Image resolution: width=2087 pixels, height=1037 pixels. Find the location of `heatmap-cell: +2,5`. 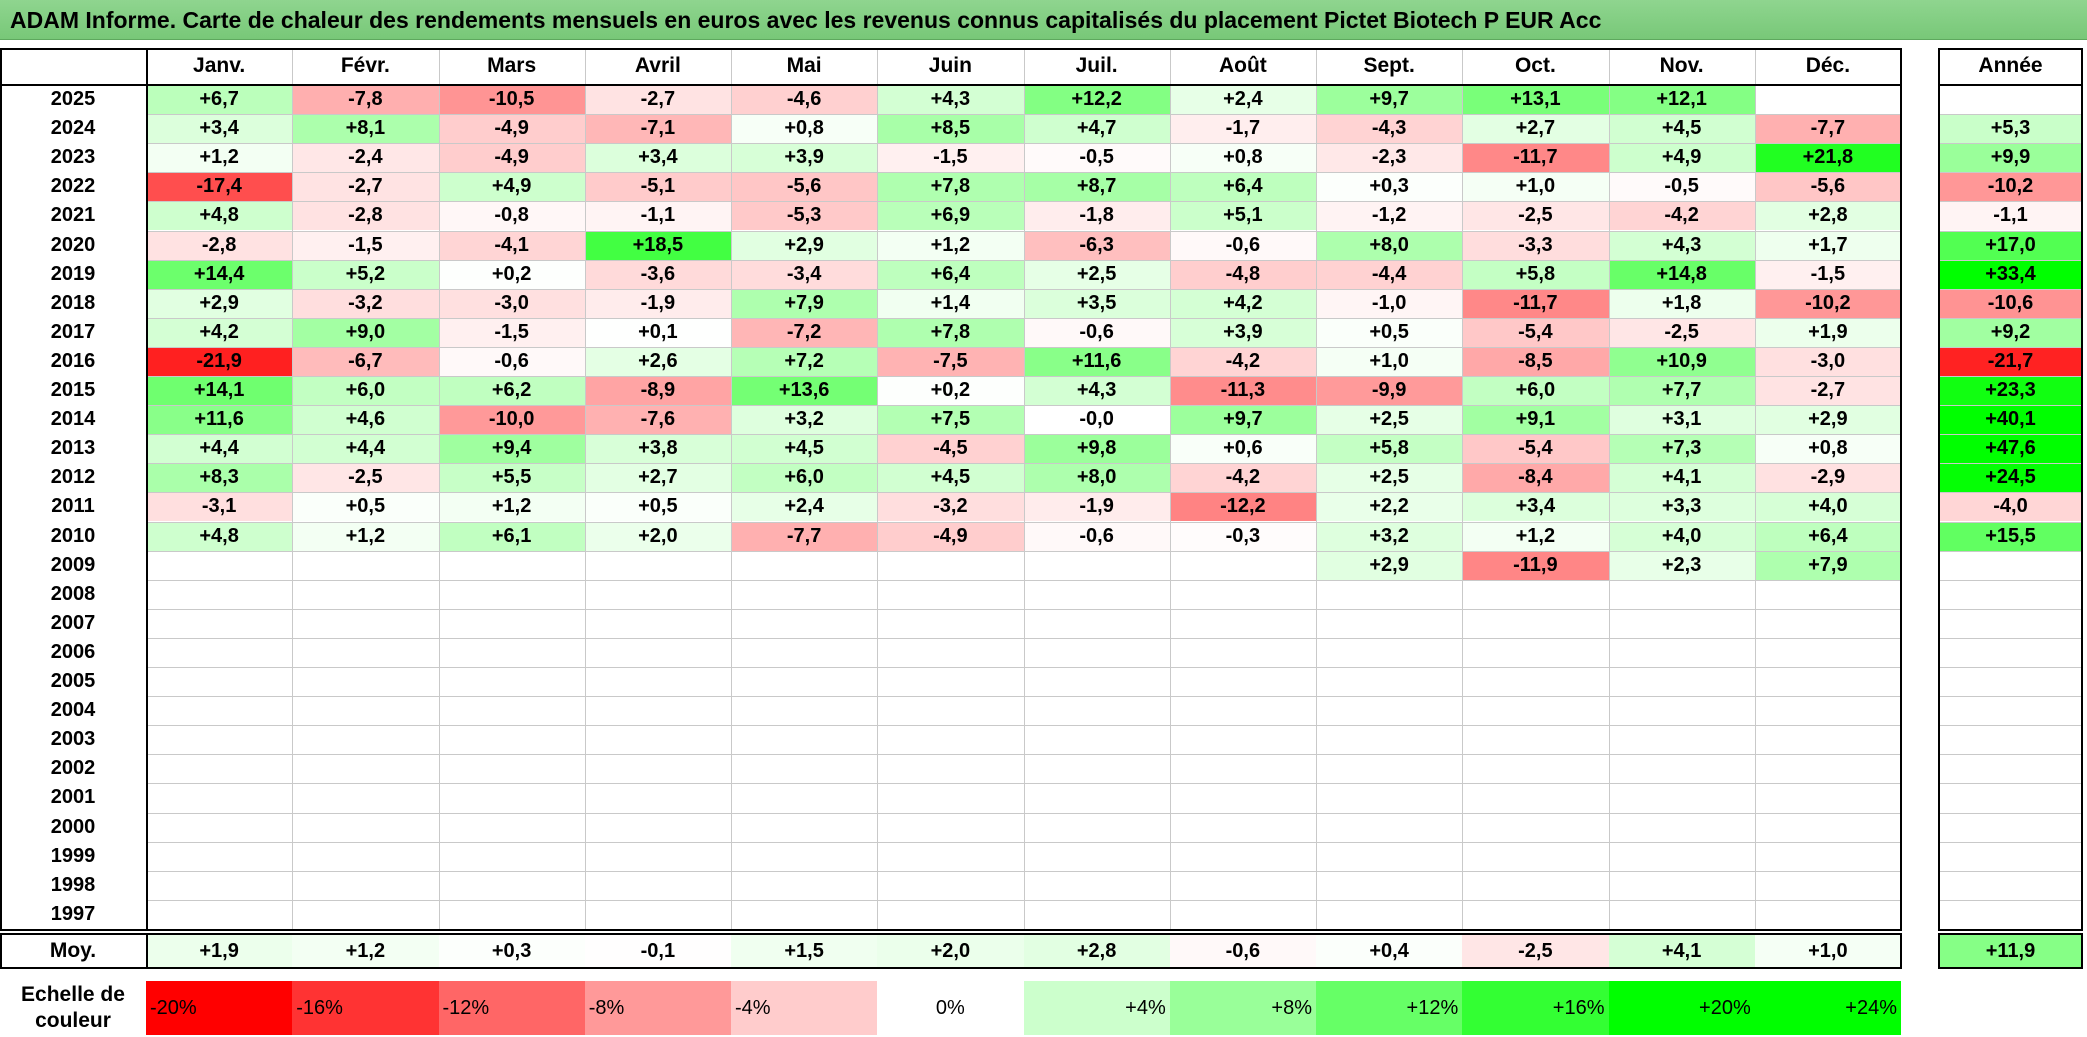

heatmap-cell: +2,5 is located at coordinates (1389, 420).